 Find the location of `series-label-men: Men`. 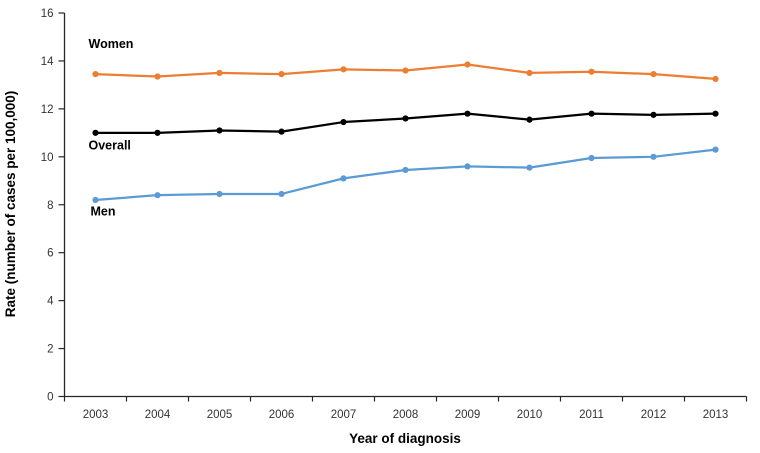

series-label-men: Men is located at coordinates (103, 212).